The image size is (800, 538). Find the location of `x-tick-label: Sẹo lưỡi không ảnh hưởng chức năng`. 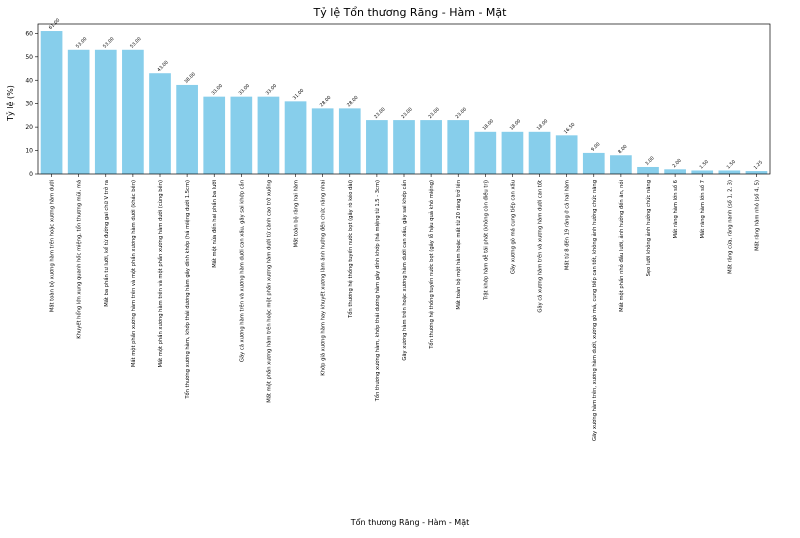

x-tick-label: Sẹo lưỡi không ảnh hưởng chức năng is located at coordinates (648, 228).